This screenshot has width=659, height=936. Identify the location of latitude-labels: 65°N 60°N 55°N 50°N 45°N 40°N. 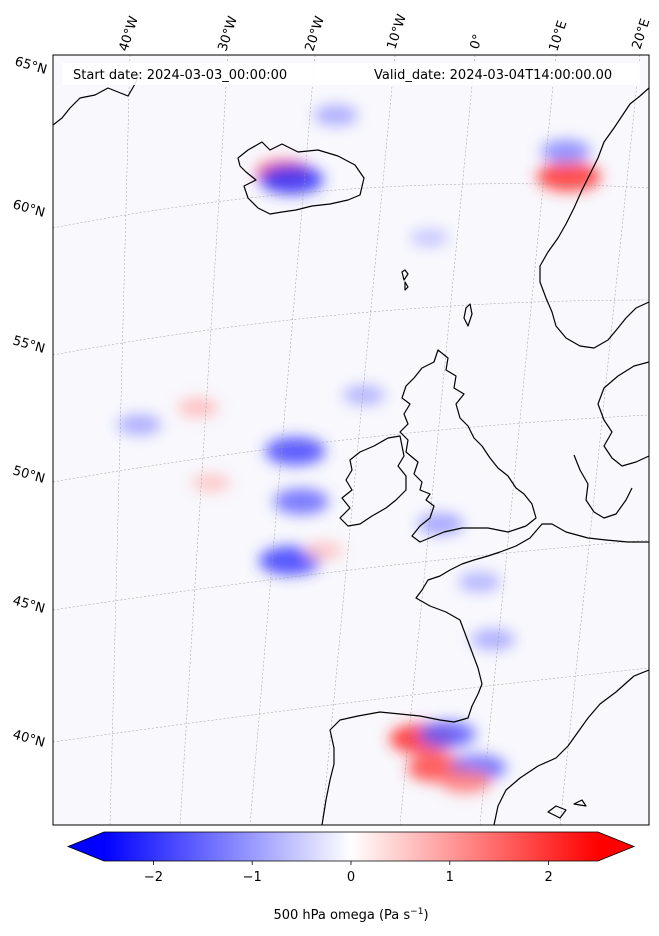
(30, 402).